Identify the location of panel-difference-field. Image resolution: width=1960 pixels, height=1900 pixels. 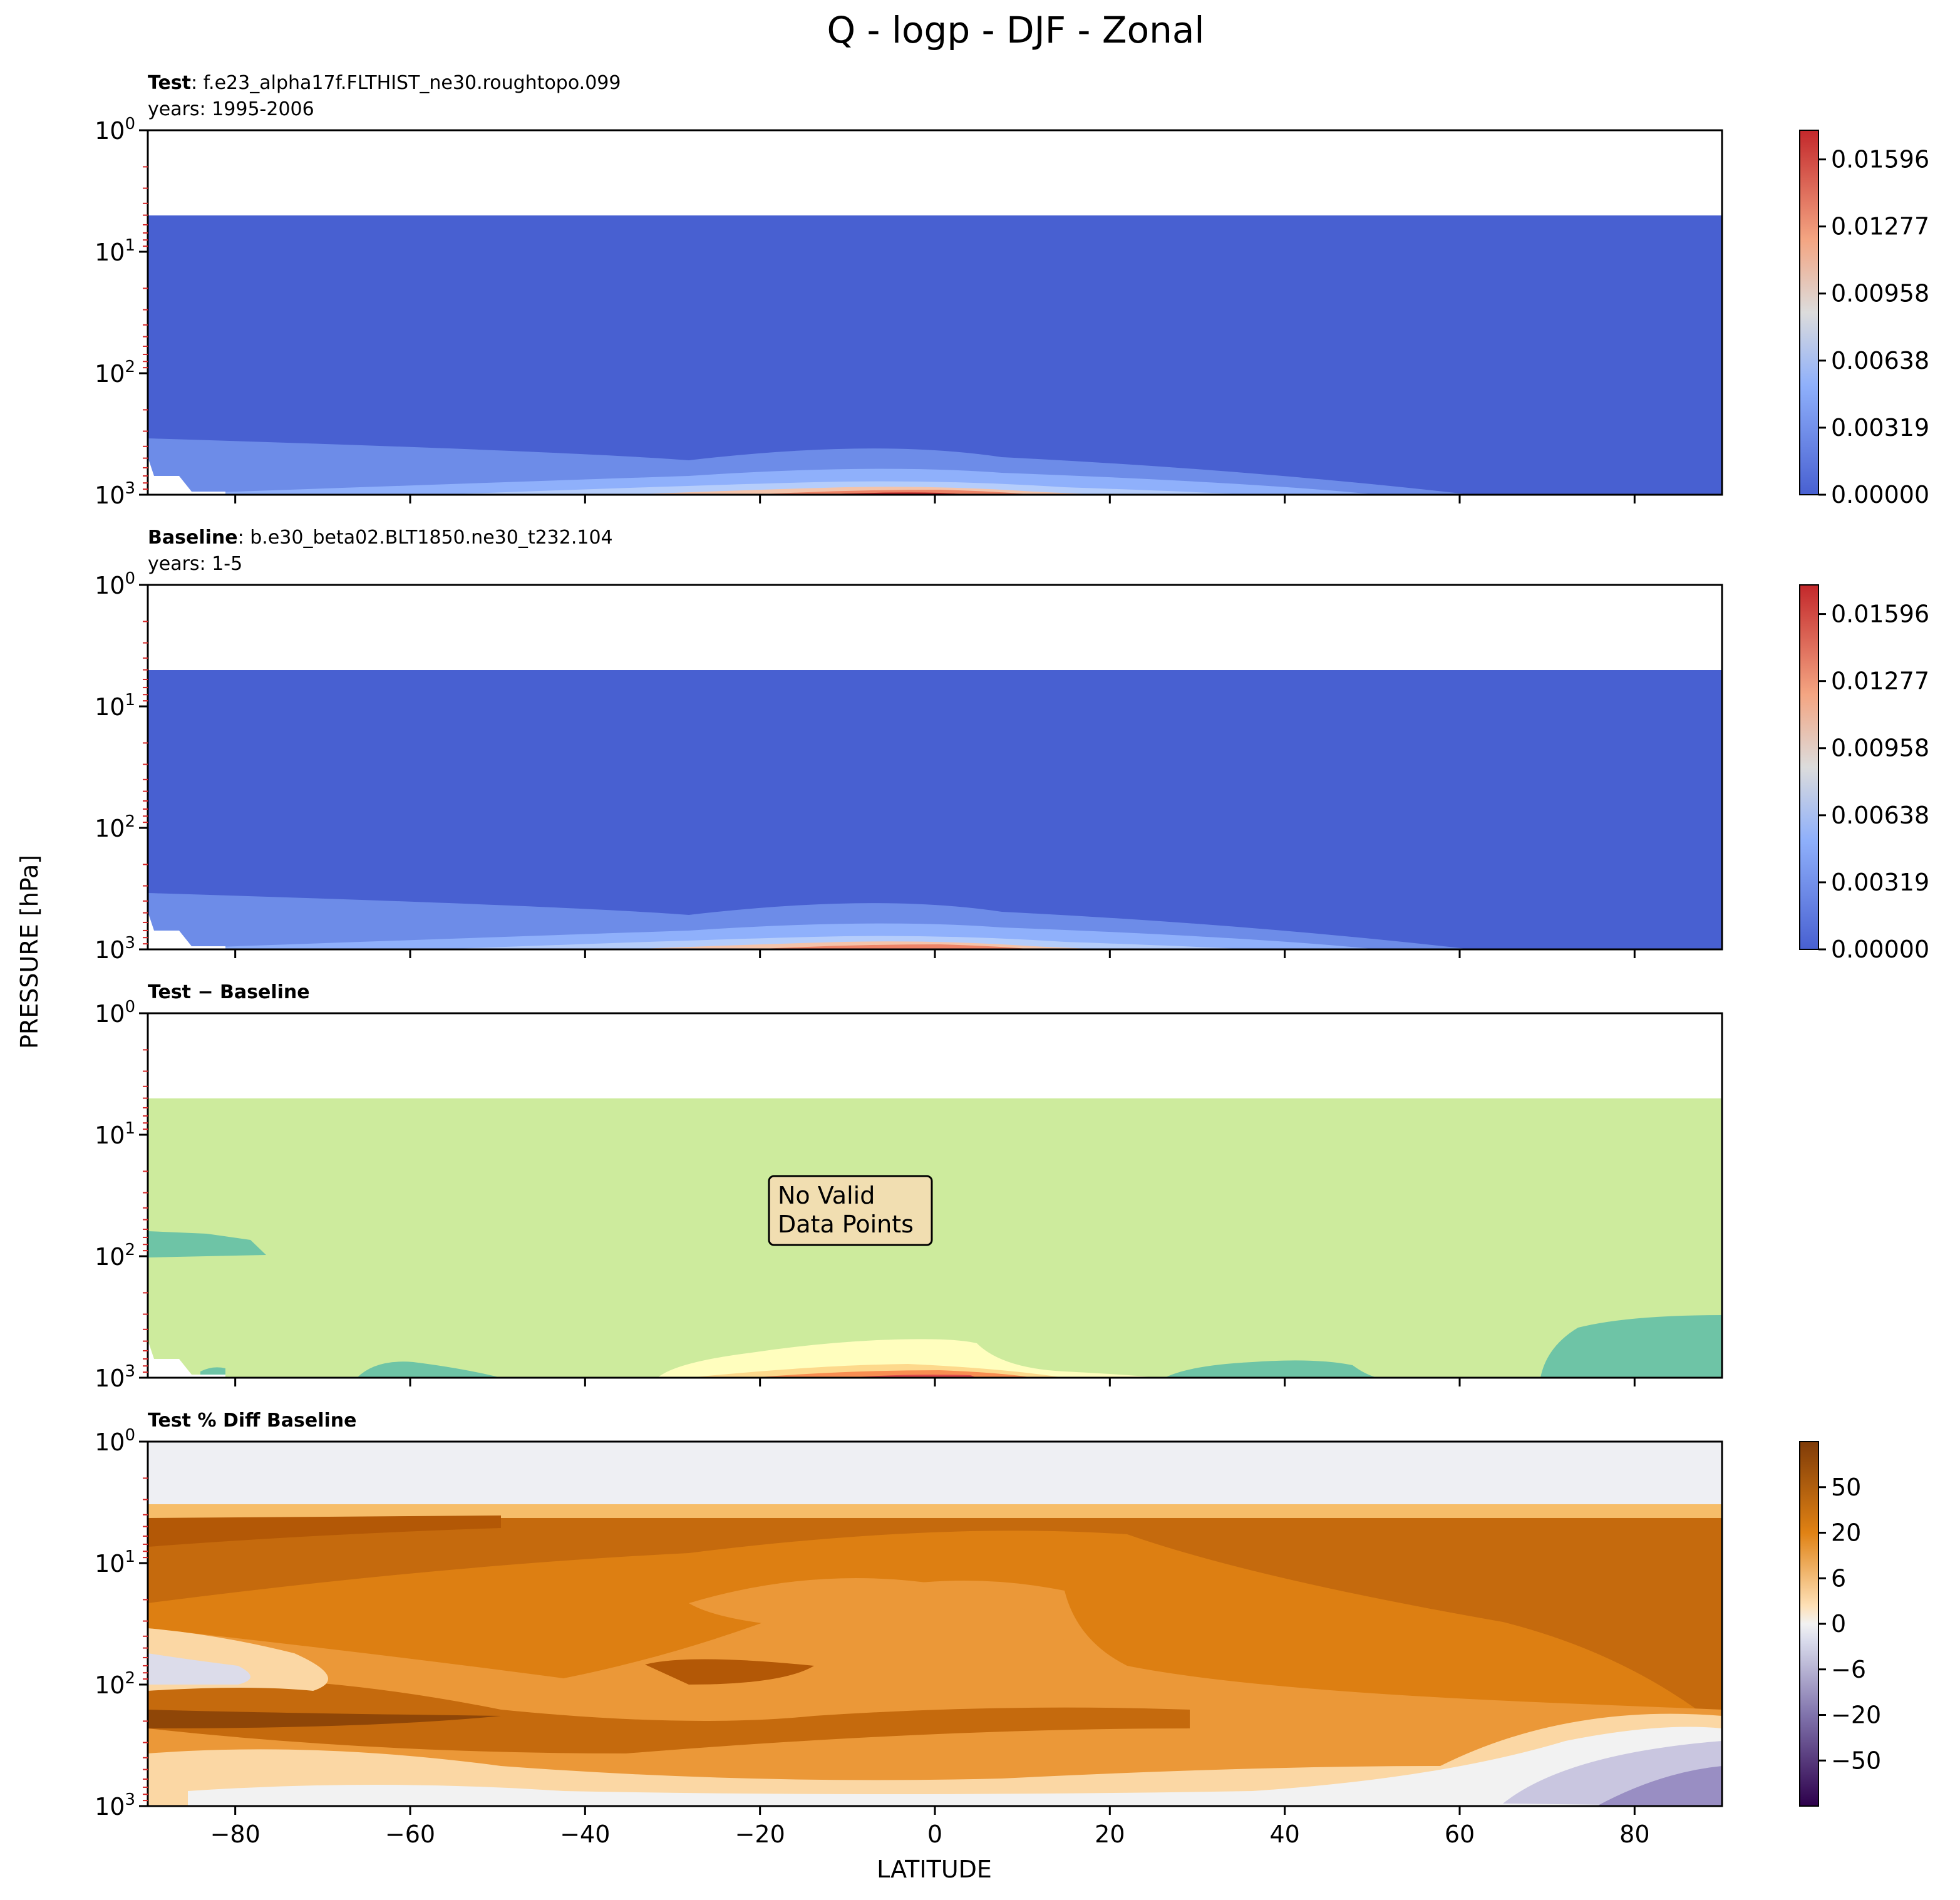
(935, 1238).